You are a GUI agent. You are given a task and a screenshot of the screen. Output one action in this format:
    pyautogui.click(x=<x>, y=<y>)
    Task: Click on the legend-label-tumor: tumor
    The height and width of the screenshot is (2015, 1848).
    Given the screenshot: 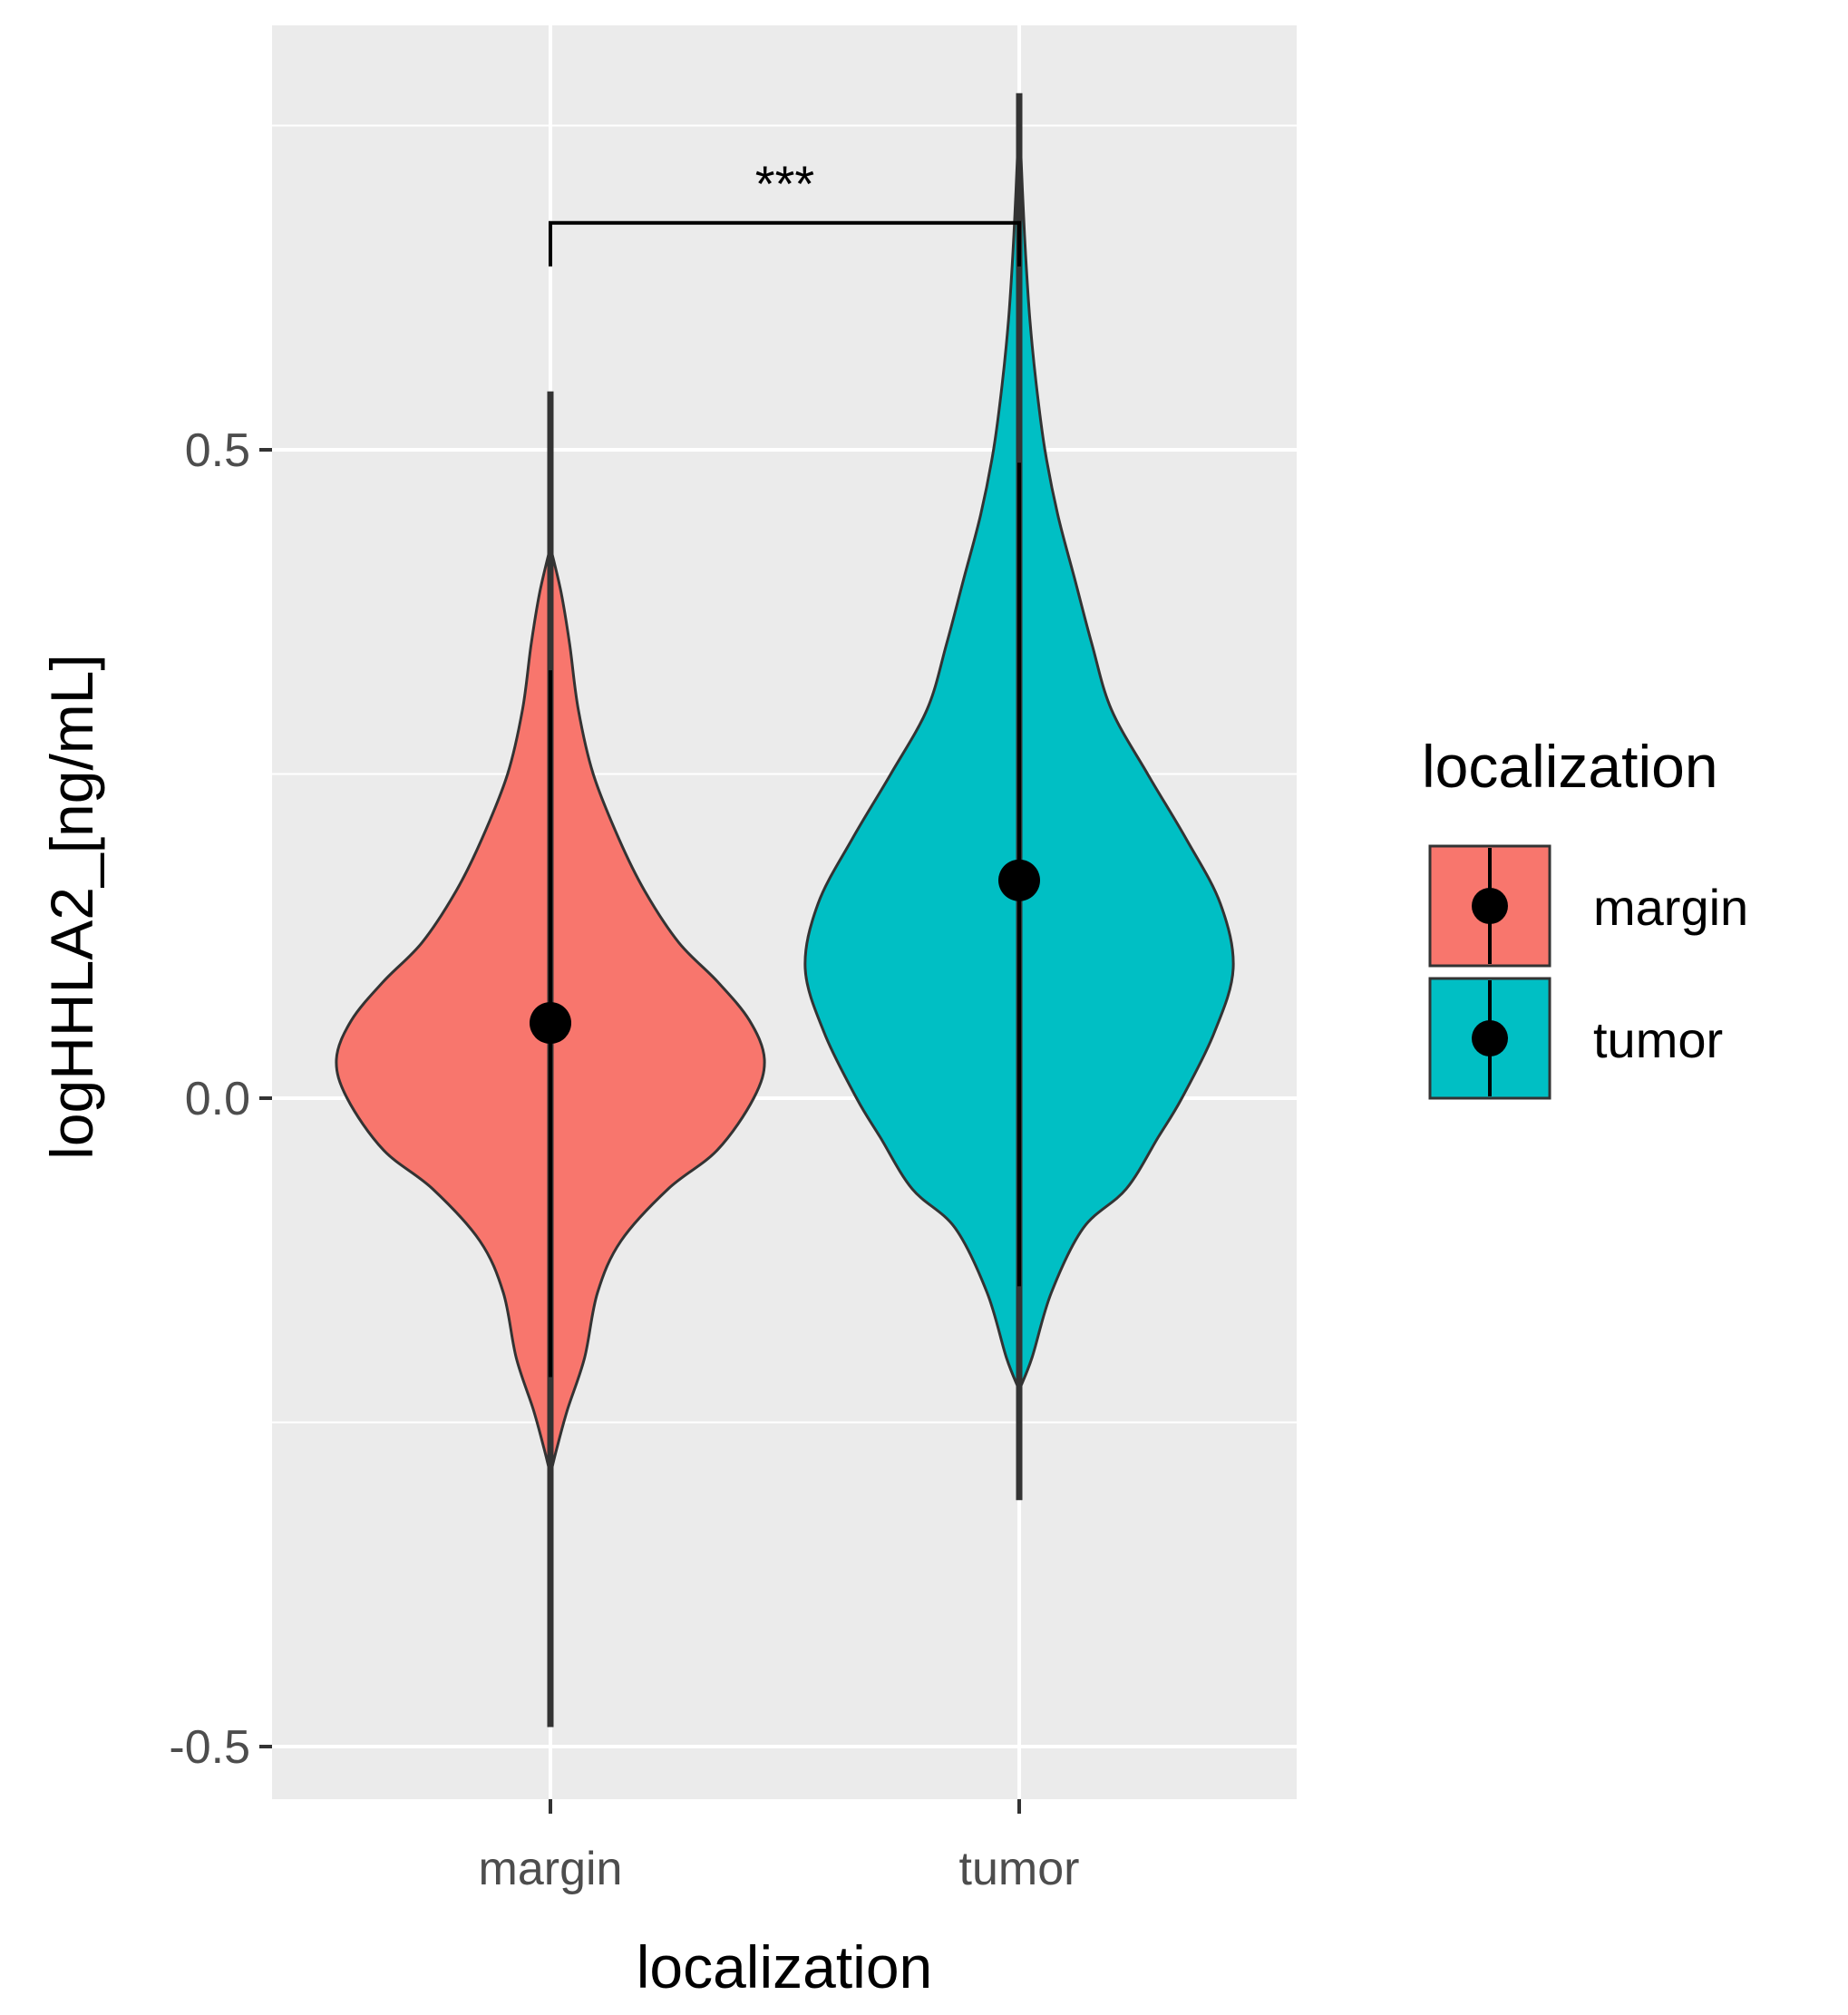 What is the action you would take?
    pyautogui.click(x=1658, y=1039)
    